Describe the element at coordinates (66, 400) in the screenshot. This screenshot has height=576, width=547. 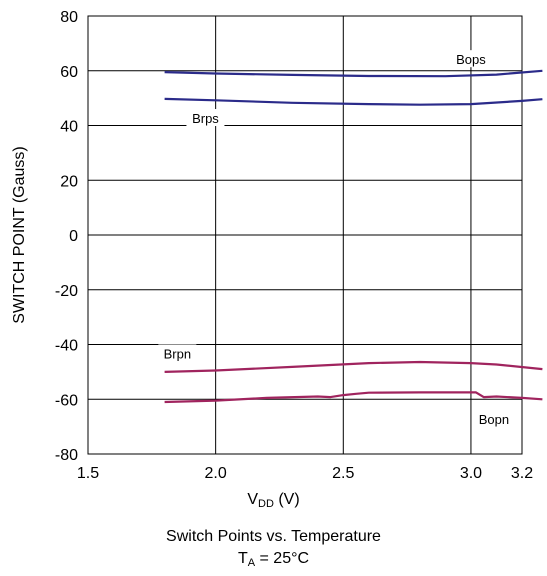
I see `y-tick-label: -60` at that location.